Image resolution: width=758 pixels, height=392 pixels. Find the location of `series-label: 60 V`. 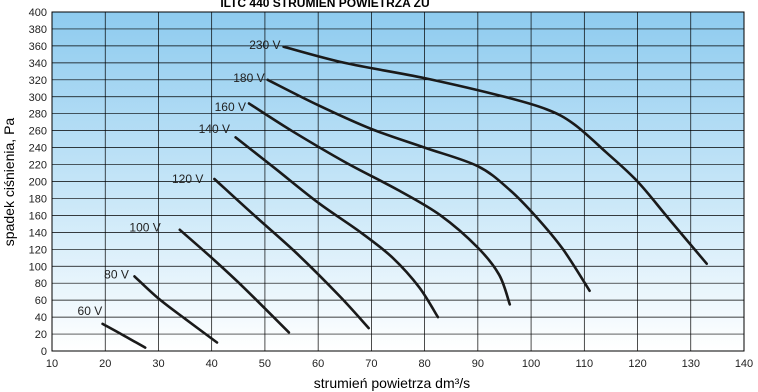

series-label: 60 V is located at coordinates (90, 311).